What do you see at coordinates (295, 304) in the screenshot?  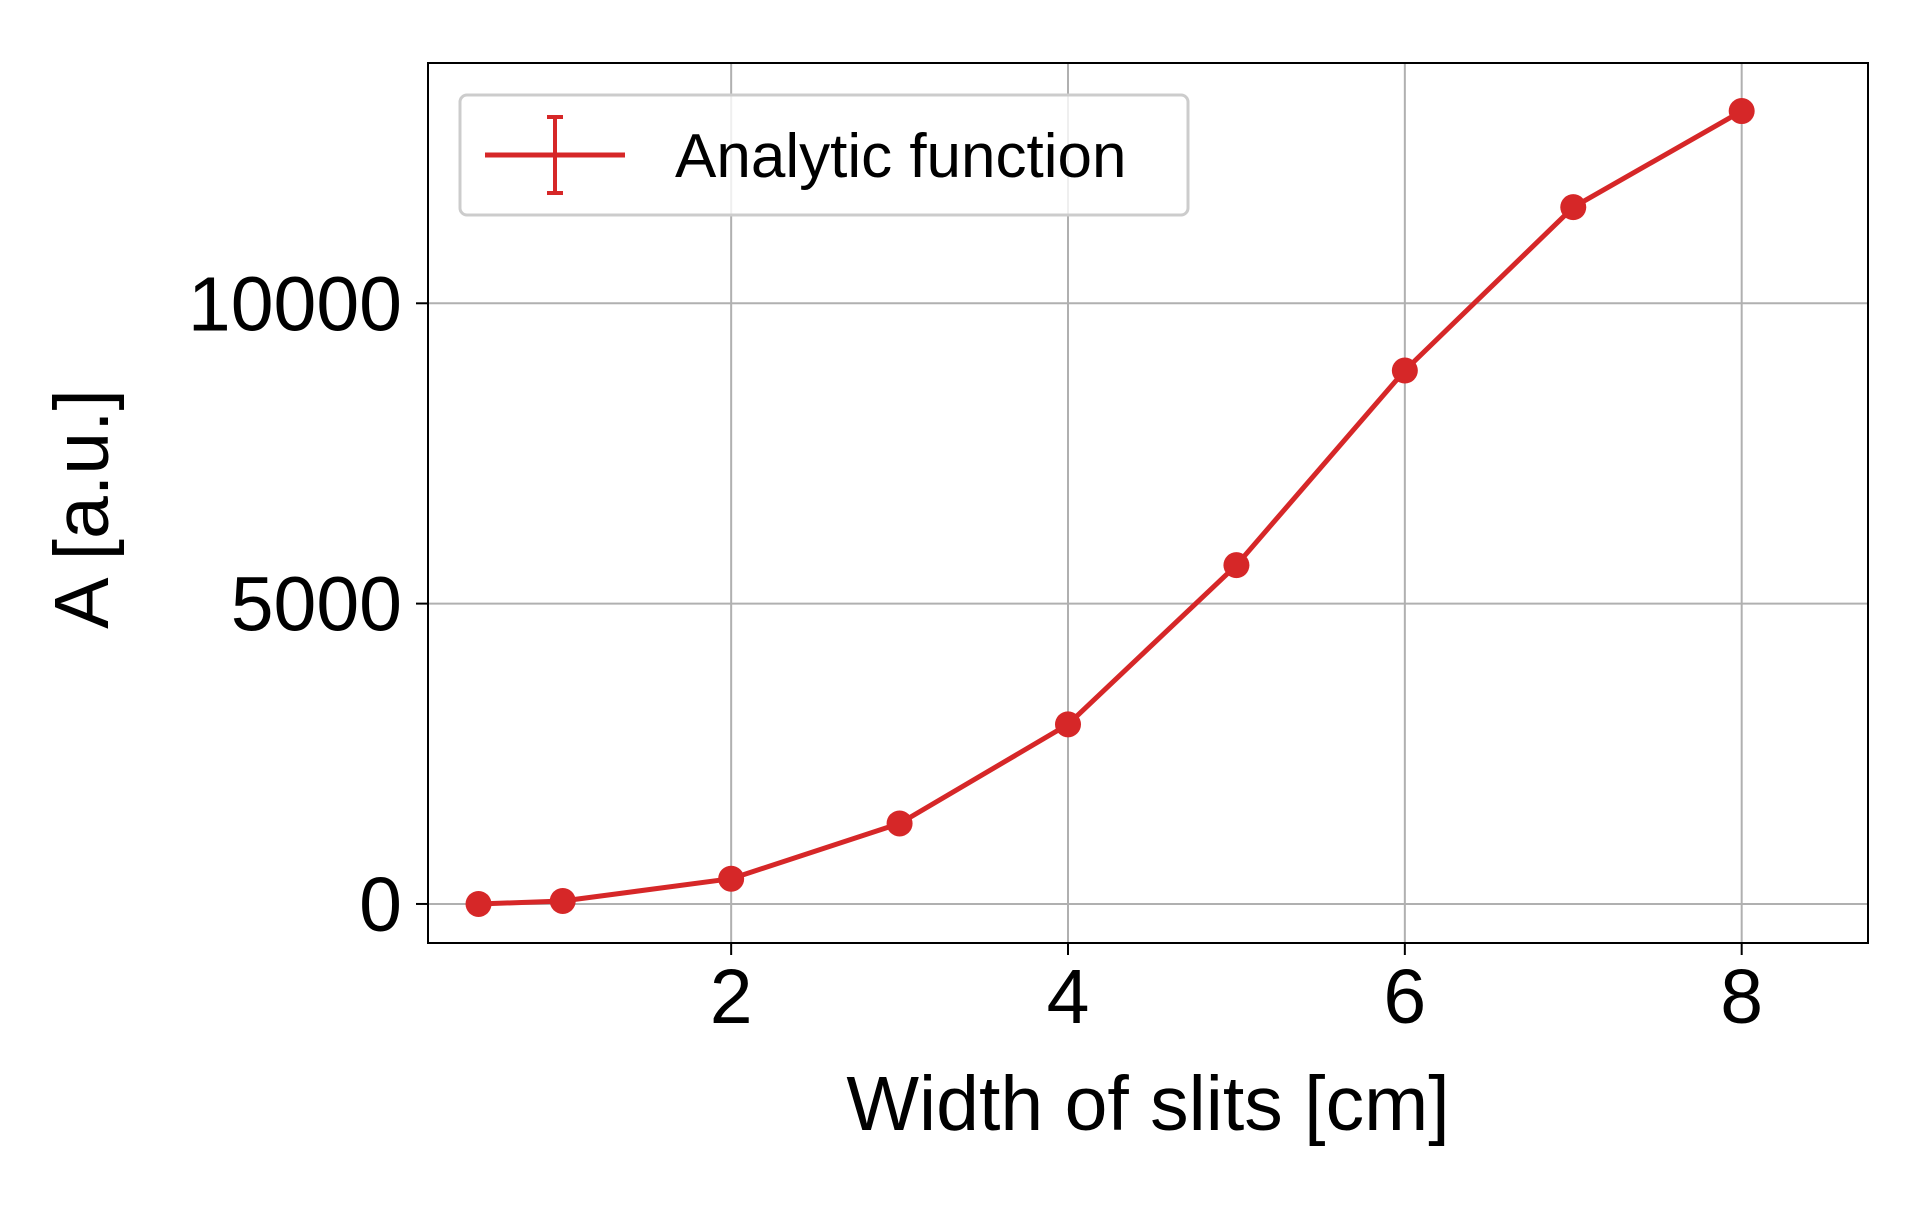 I see `y-tick-label: 10000` at bounding box center [295, 304].